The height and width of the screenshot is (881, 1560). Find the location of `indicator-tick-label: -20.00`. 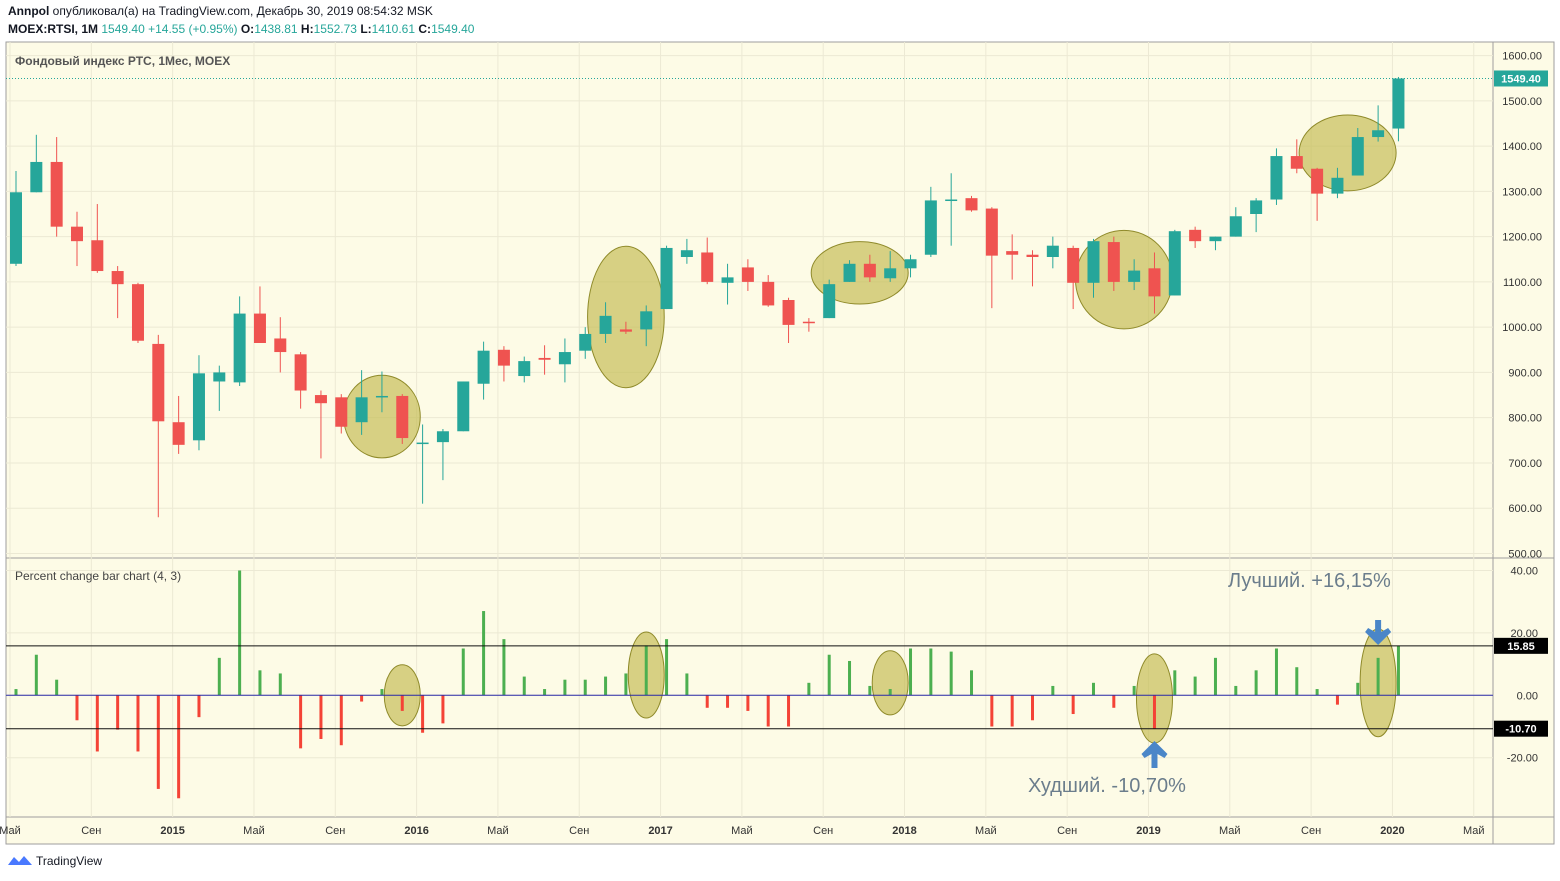

indicator-tick-label: -20.00 is located at coordinates (1522, 759).